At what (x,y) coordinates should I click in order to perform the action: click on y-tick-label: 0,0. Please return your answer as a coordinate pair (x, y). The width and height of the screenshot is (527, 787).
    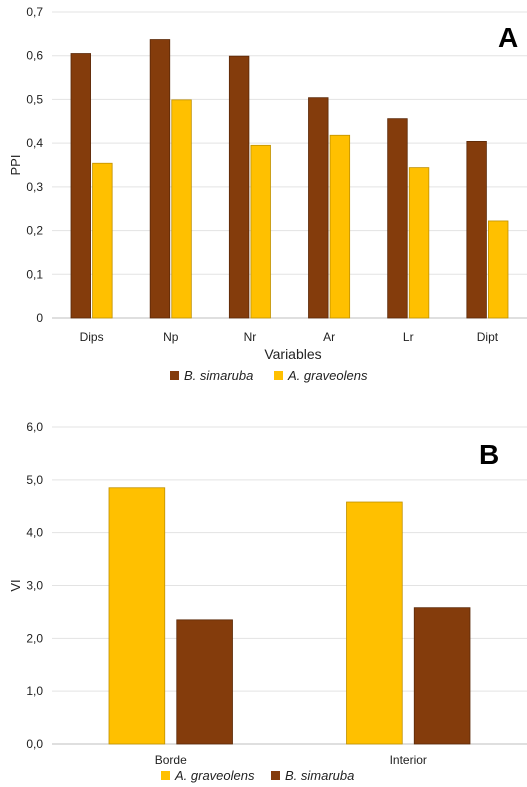
    Looking at the image, I should click on (34, 744).